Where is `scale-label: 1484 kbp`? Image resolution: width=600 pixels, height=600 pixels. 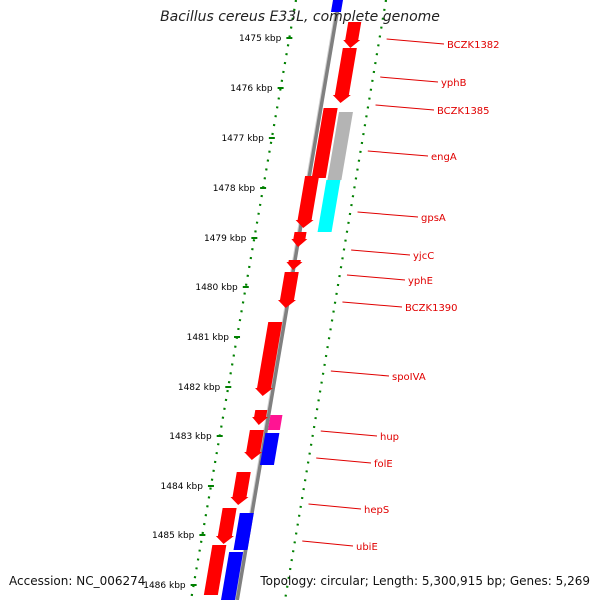 scale-label: 1484 kbp is located at coordinates (182, 487).